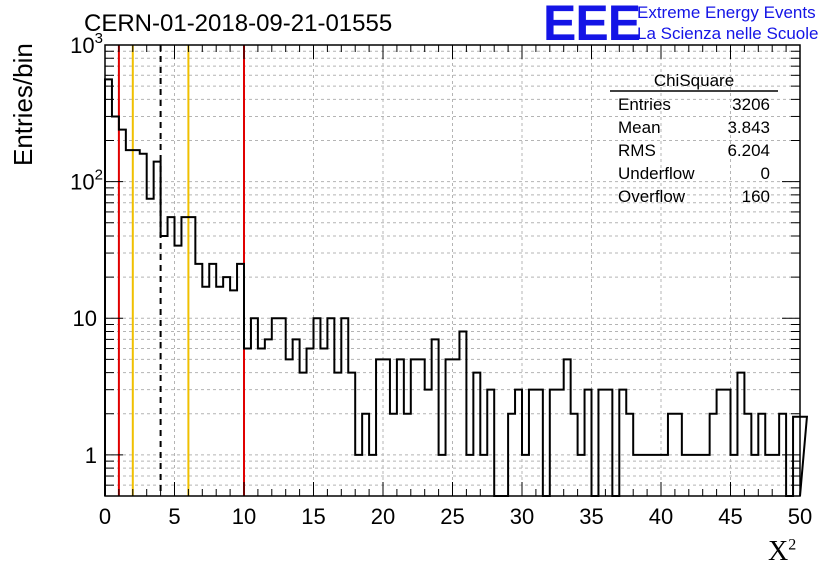 The image size is (836, 572). What do you see at coordinates (86, 181) in the screenshot?
I see `y-tick-label: 10²` at bounding box center [86, 181].